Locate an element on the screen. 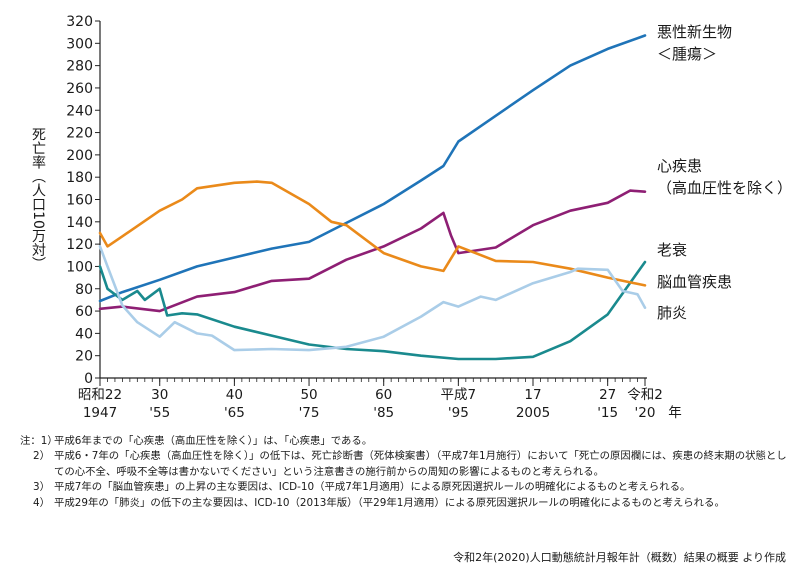 This screenshot has height=575, width=800. x-tick-label-era: 令和2 is located at coordinates (645, 395).